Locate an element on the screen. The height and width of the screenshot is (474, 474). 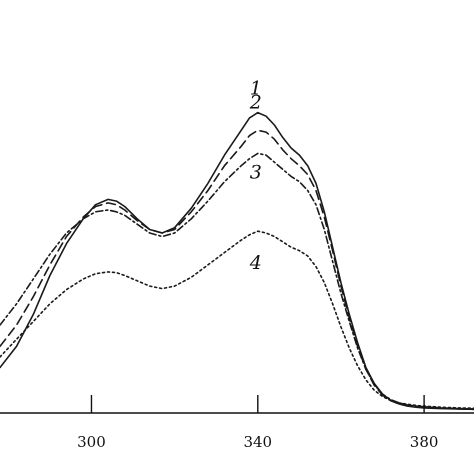
series-2-label: 2 is located at coordinates (255, 102).